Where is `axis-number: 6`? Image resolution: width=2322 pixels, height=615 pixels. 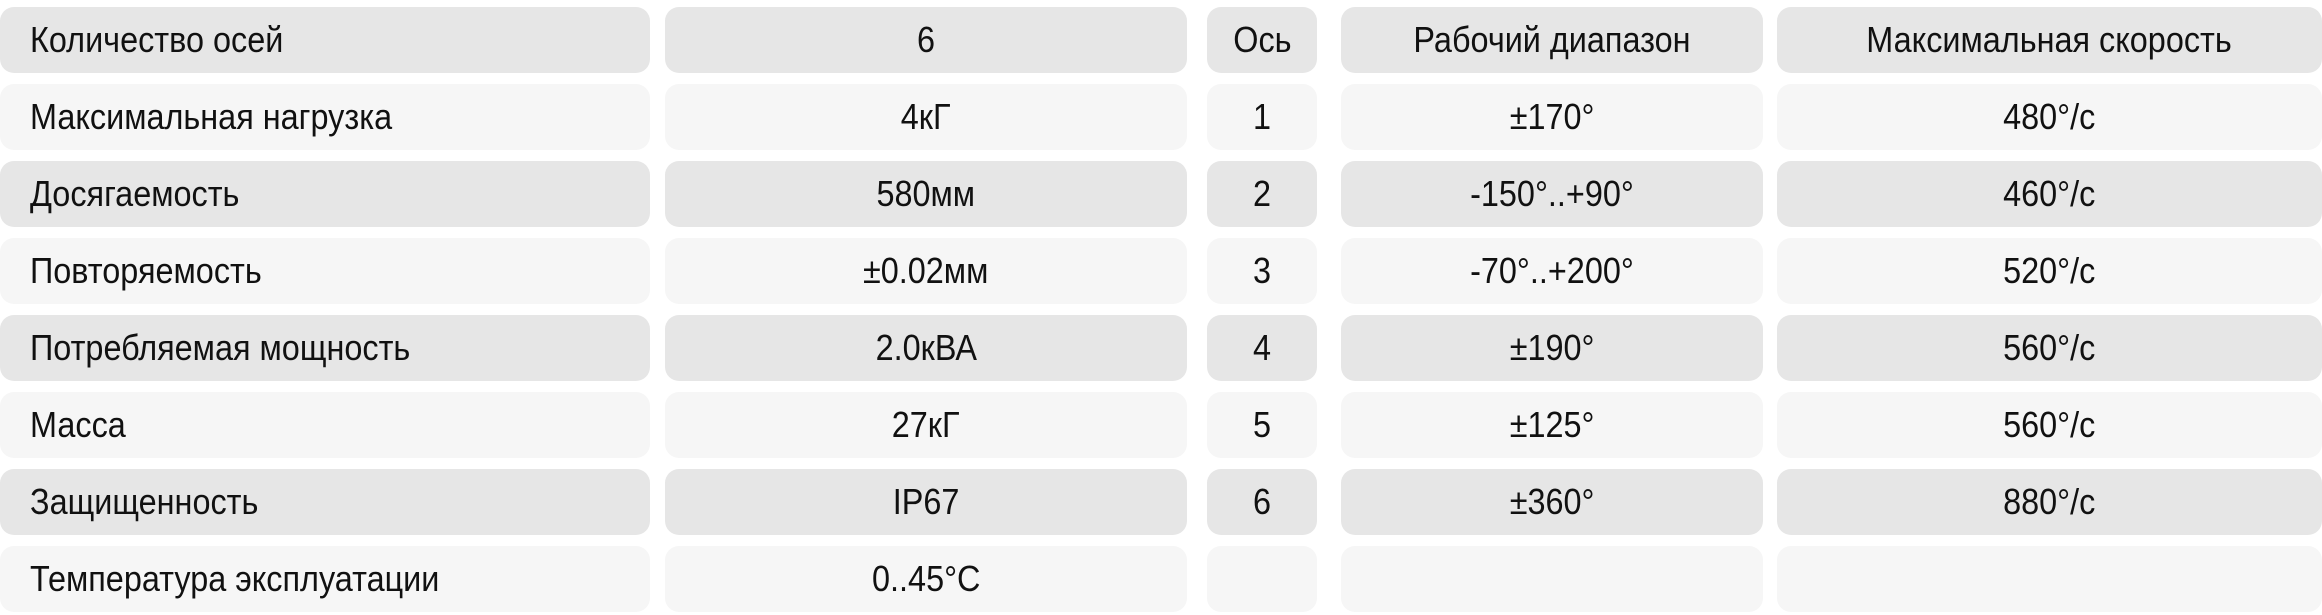 axis-number: 6 is located at coordinates (1262, 502).